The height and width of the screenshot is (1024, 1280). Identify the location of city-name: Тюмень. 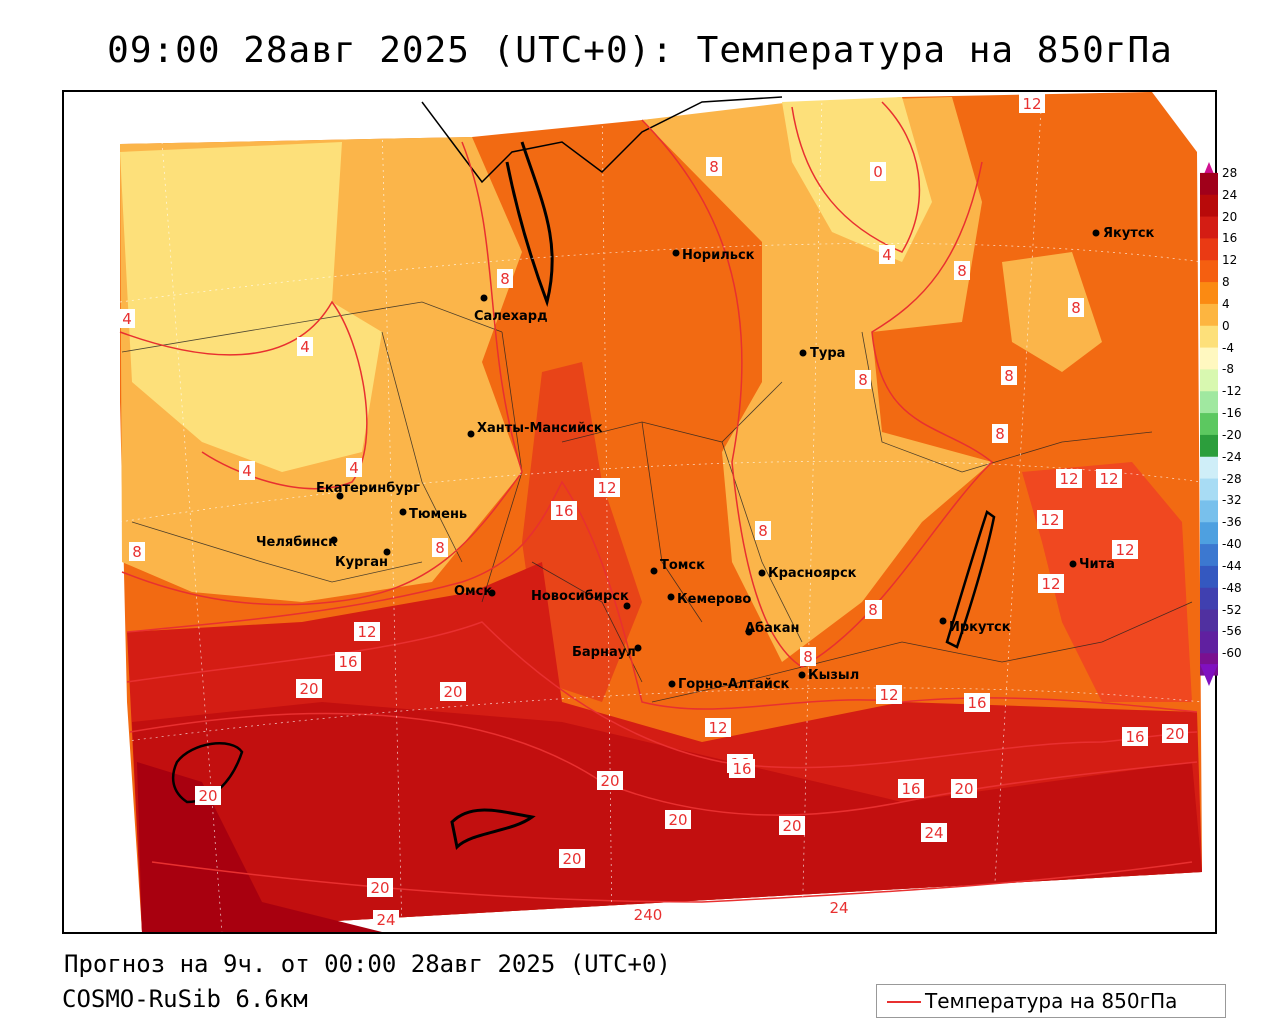
(438, 514).